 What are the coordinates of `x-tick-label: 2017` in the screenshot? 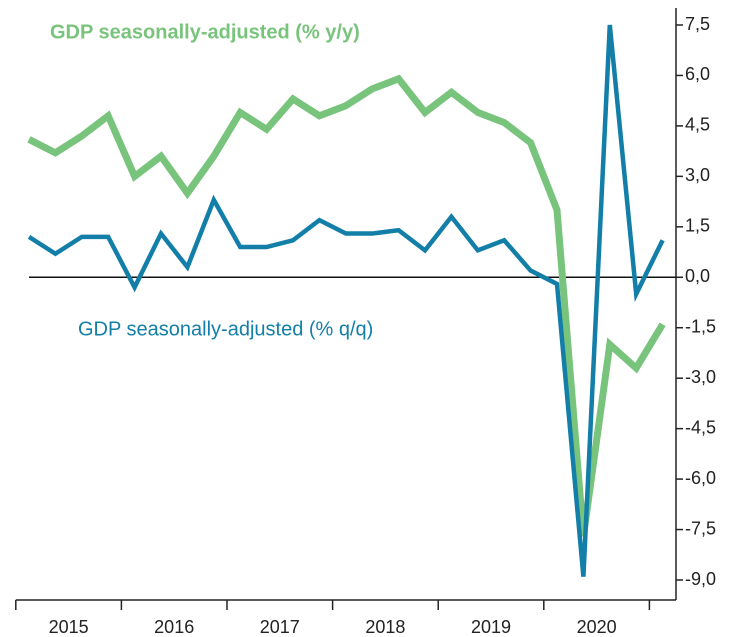 It's located at (280, 627).